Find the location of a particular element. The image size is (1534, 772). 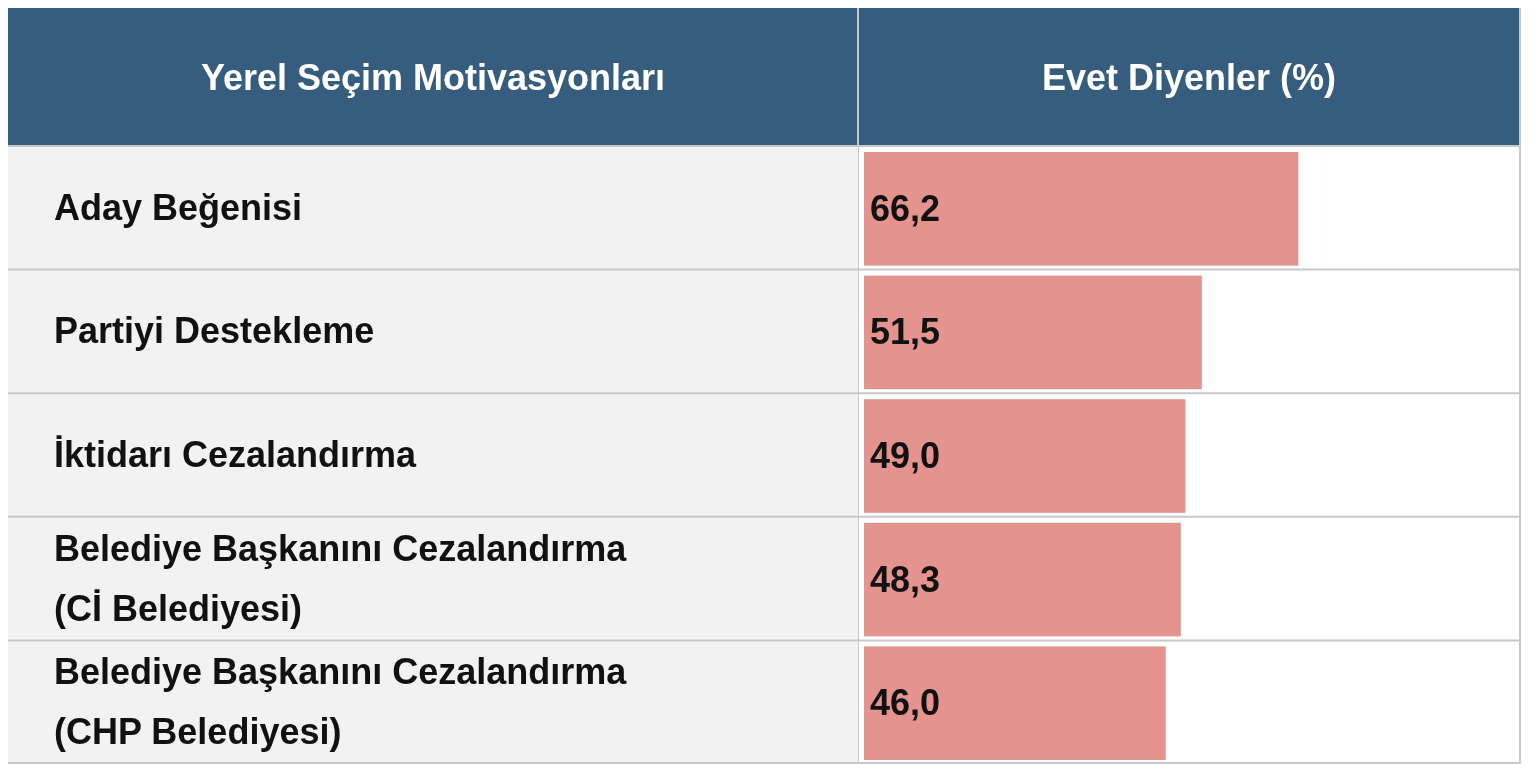

y-axis-title: Yerel Seçim Motivasyonları is located at coordinates (433, 77).